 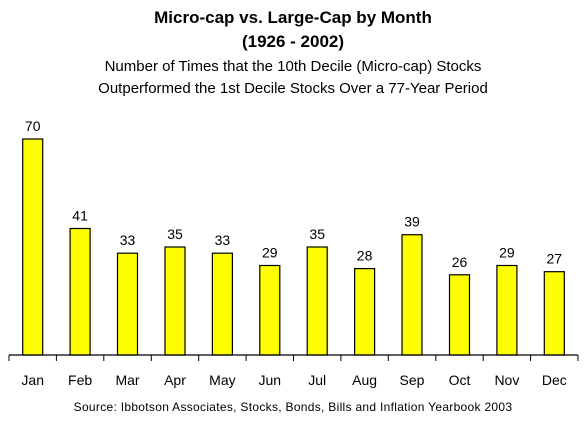 I want to click on bar-mar, so click(x=127, y=304).